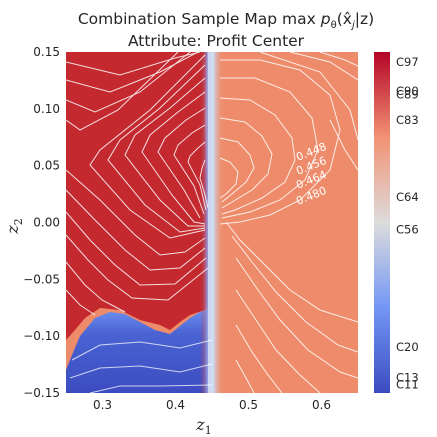 The image size is (437, 437). What do you see at coordinates (41, 336) in the screenshot?
I see `y-tick-label: −0.10` at bounding box center [41, 336].